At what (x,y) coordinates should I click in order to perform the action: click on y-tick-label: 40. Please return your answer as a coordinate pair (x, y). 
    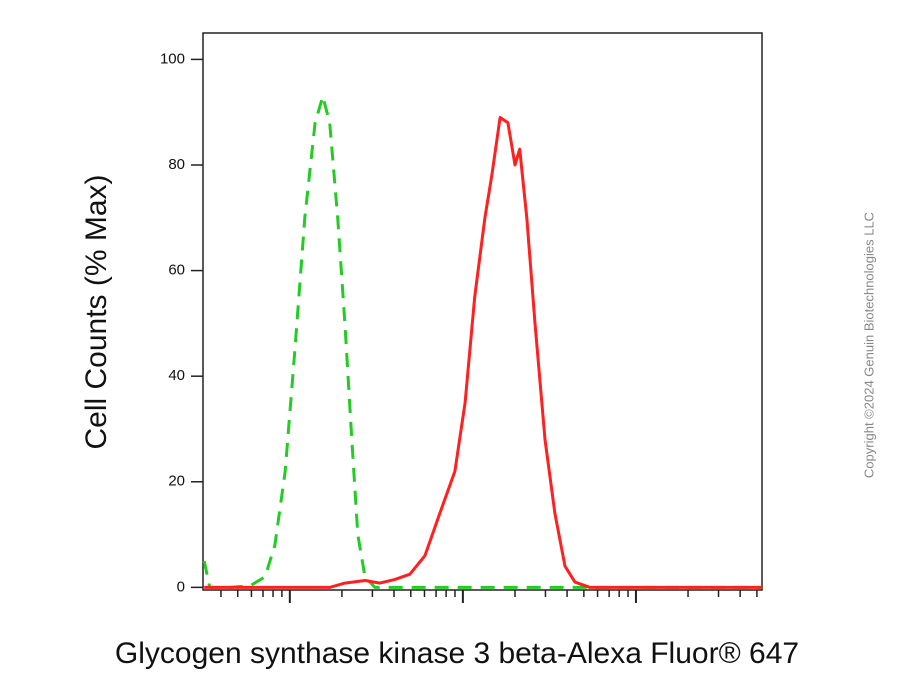
    Looking at the image, I should click on (176, 375).